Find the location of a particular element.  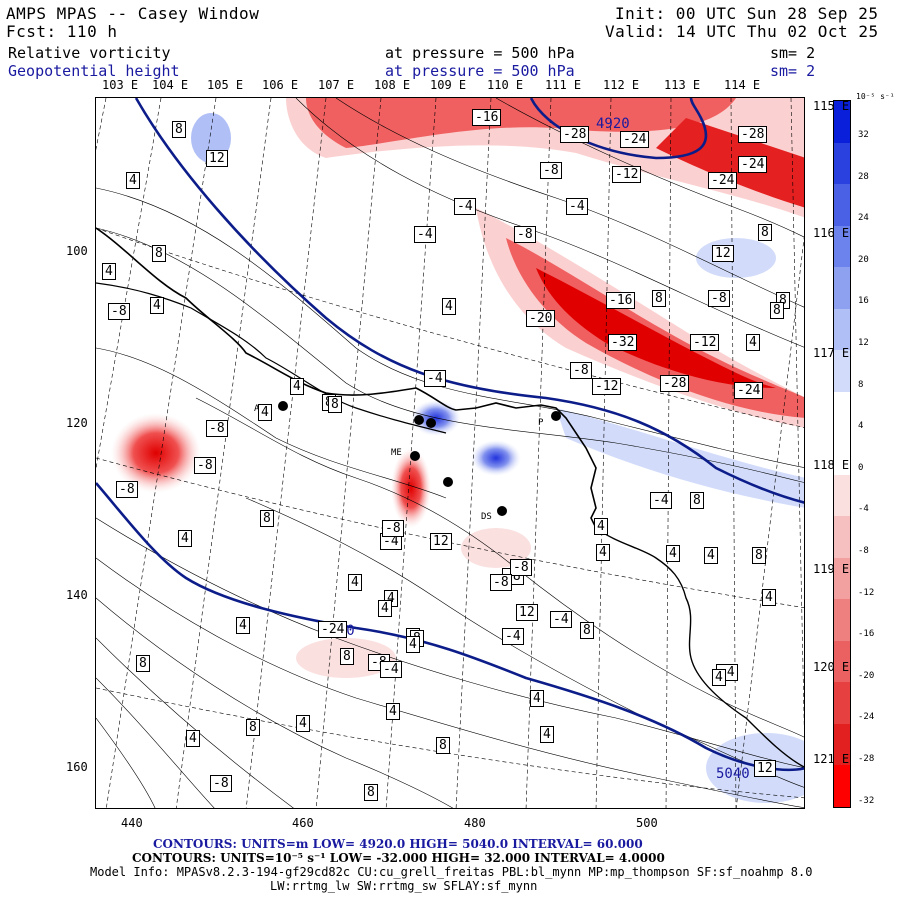

colorbar-tick: 32 is located at coordinates (863, 135).